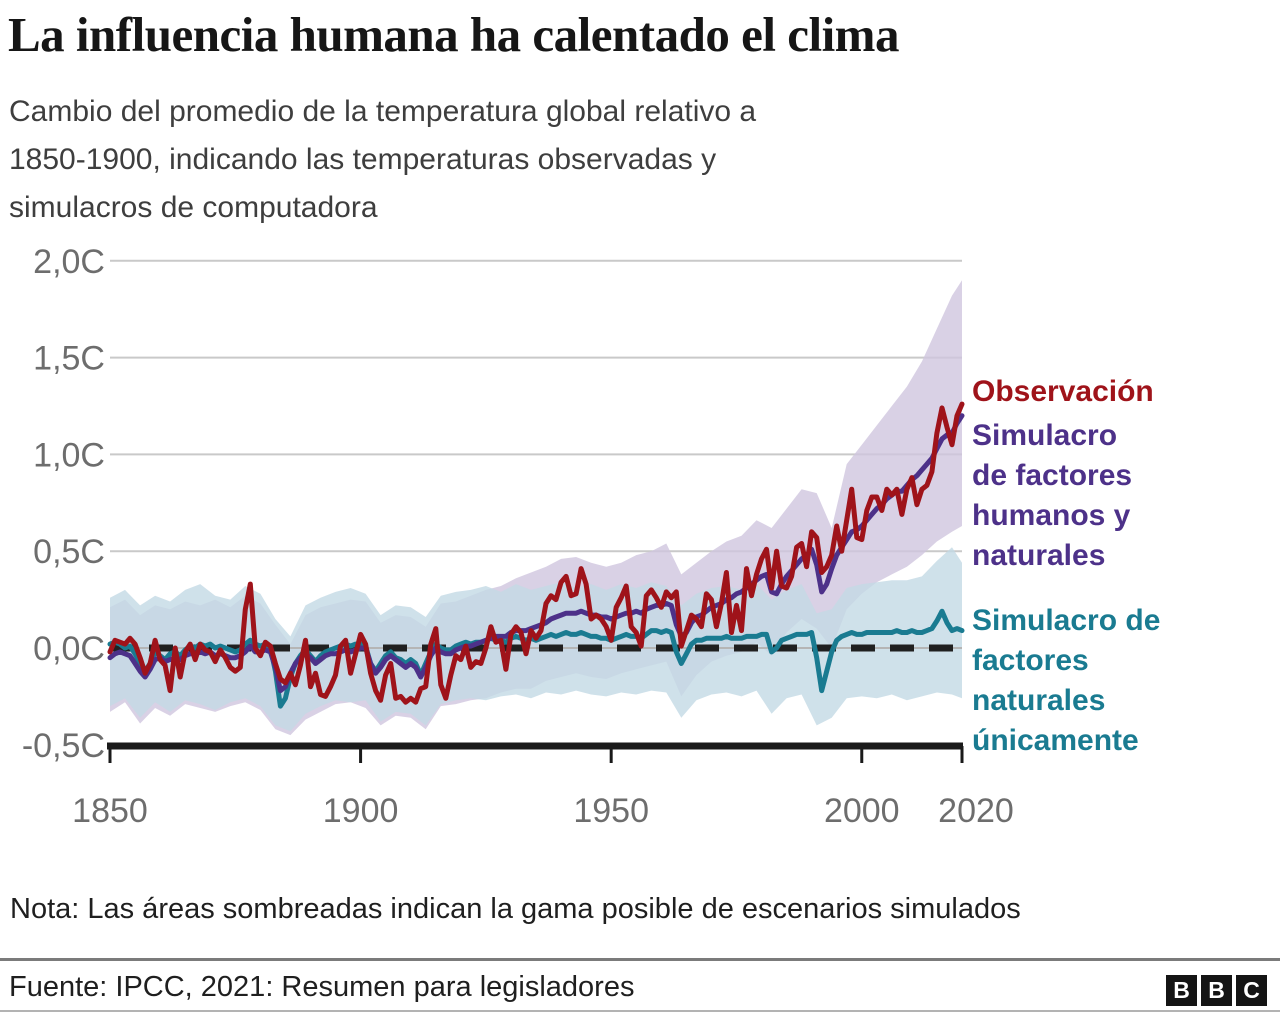 This screenshot has height=1014, width=1280. I want to click on bbc-logo: B B C, so click(1216, 990).